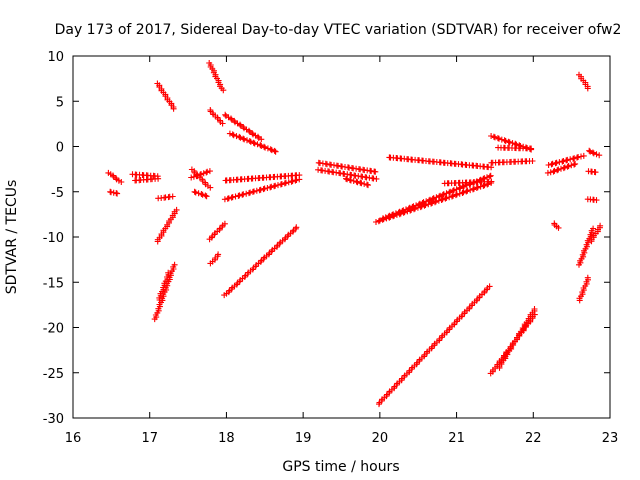  Describe the element at coordinates (149, 438) in the screenshot. I see `x-tick-label: 17` at that location.